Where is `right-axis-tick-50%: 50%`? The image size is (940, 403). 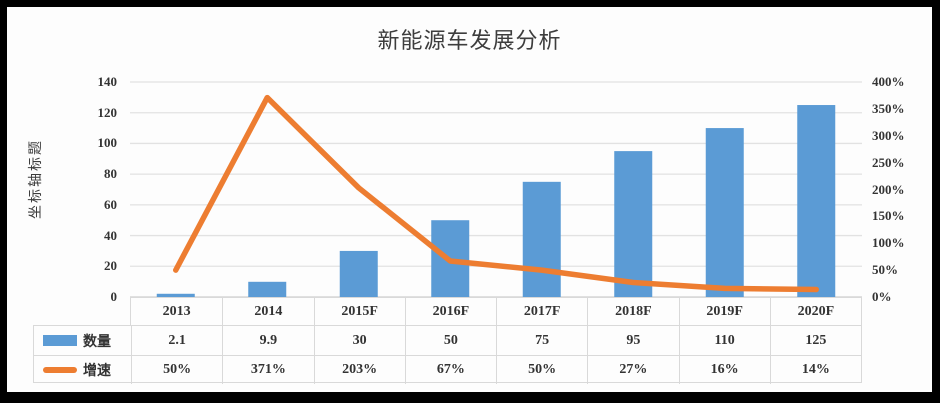
right-axis-tick-50%: 50% is located at coordinates (885, 270).